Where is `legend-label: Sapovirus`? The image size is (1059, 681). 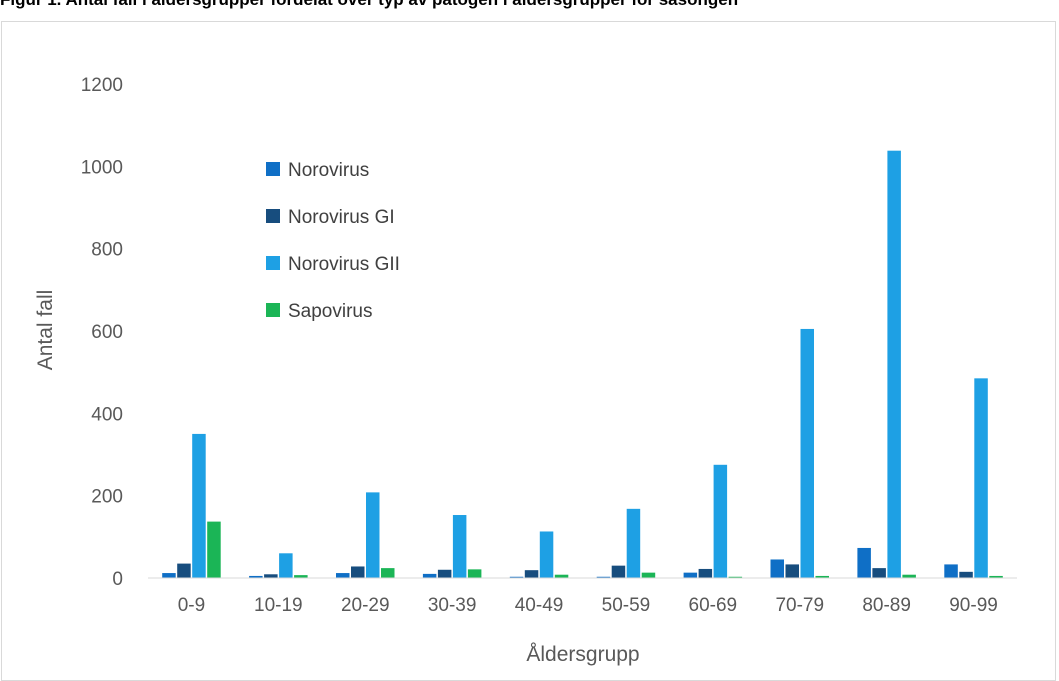 legend-label: Sapovirus is located at coordinates (330, 311).